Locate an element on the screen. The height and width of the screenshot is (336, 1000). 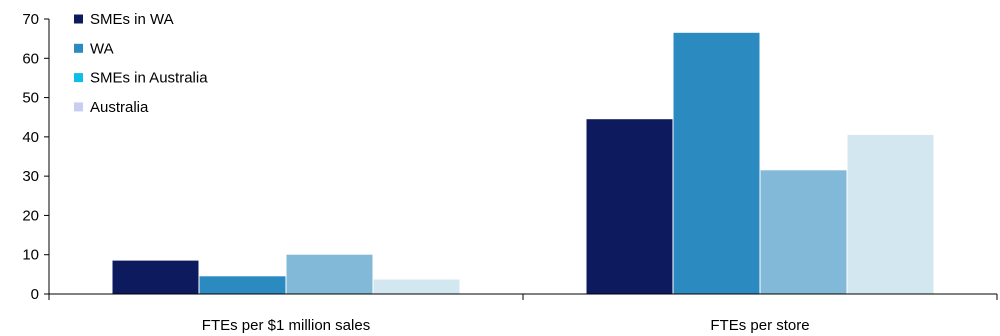
y-tick-label-50: 50 is located at coordinates (30, 98).